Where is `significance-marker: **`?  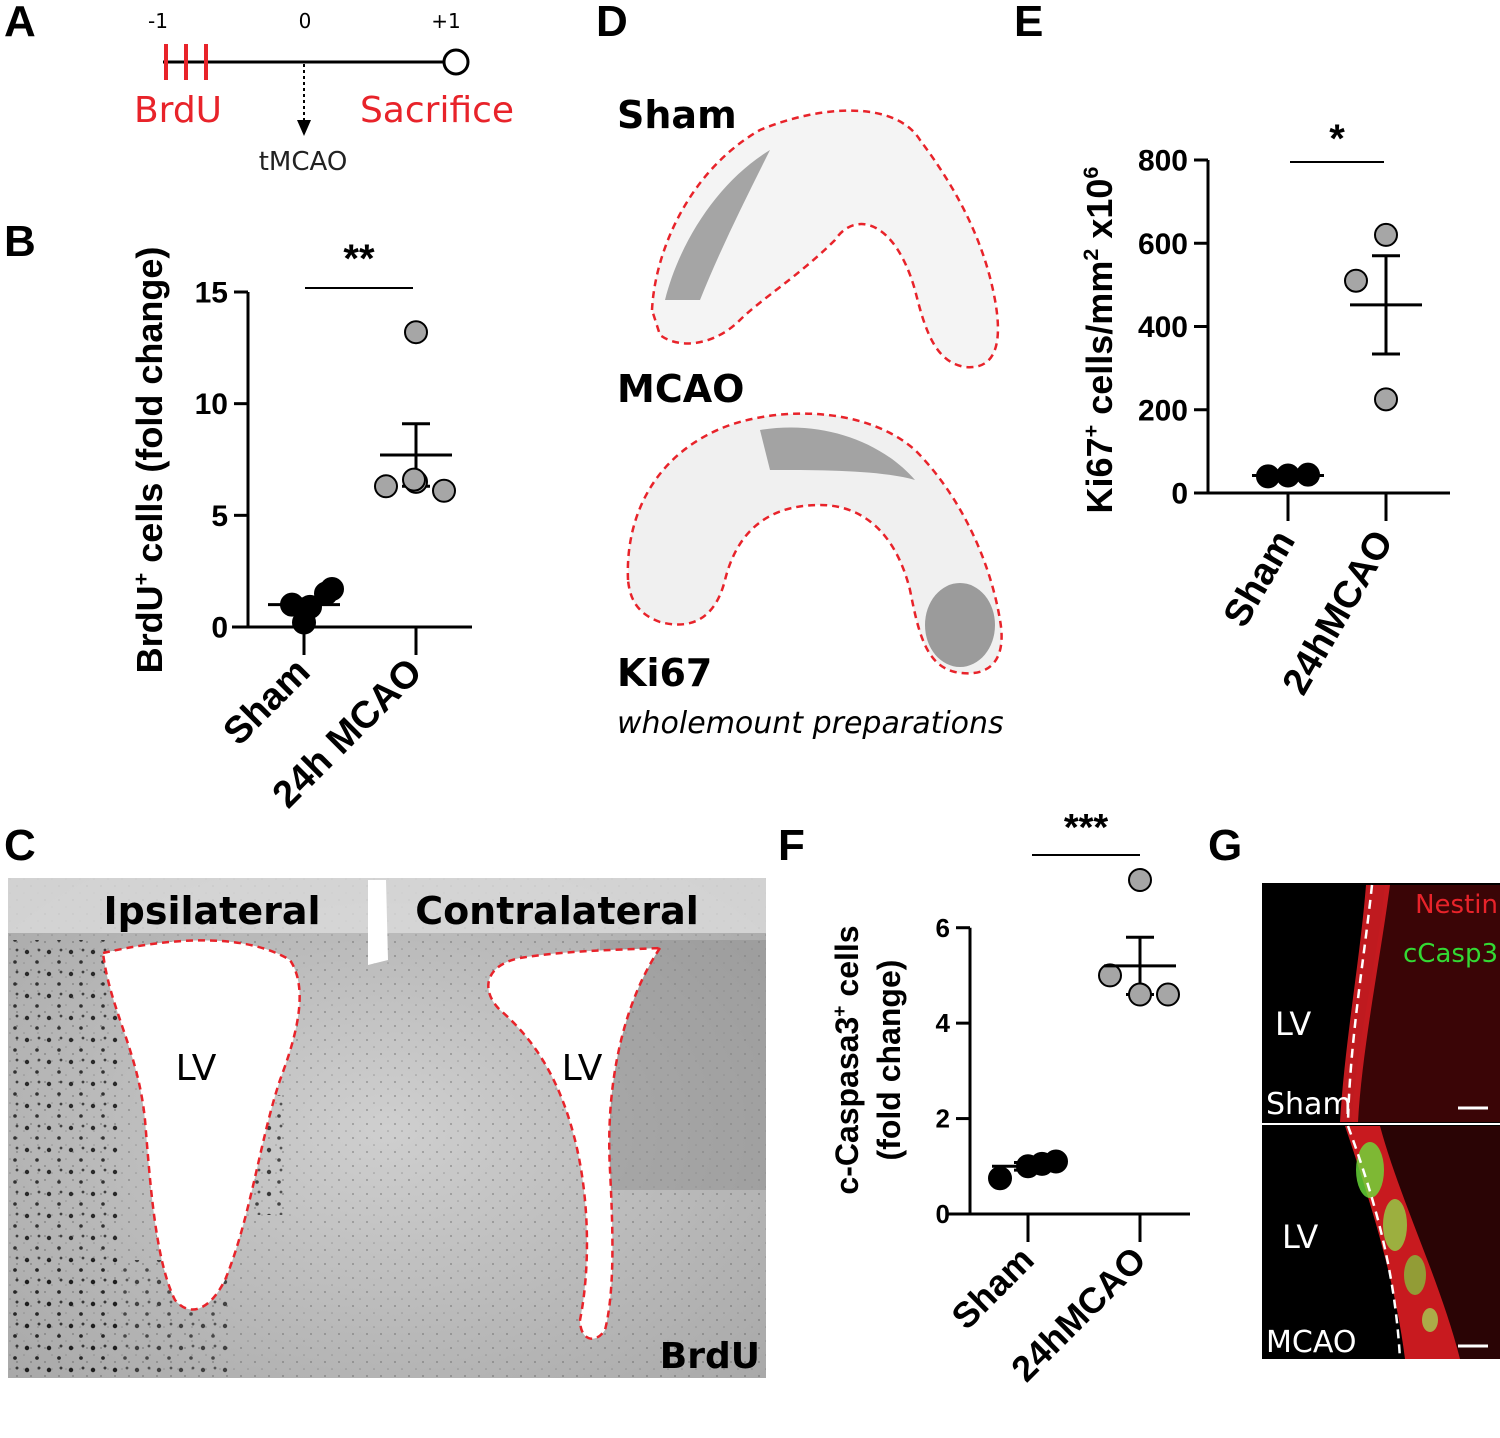
significance-marker: ** is located at coordinates (359, 259).